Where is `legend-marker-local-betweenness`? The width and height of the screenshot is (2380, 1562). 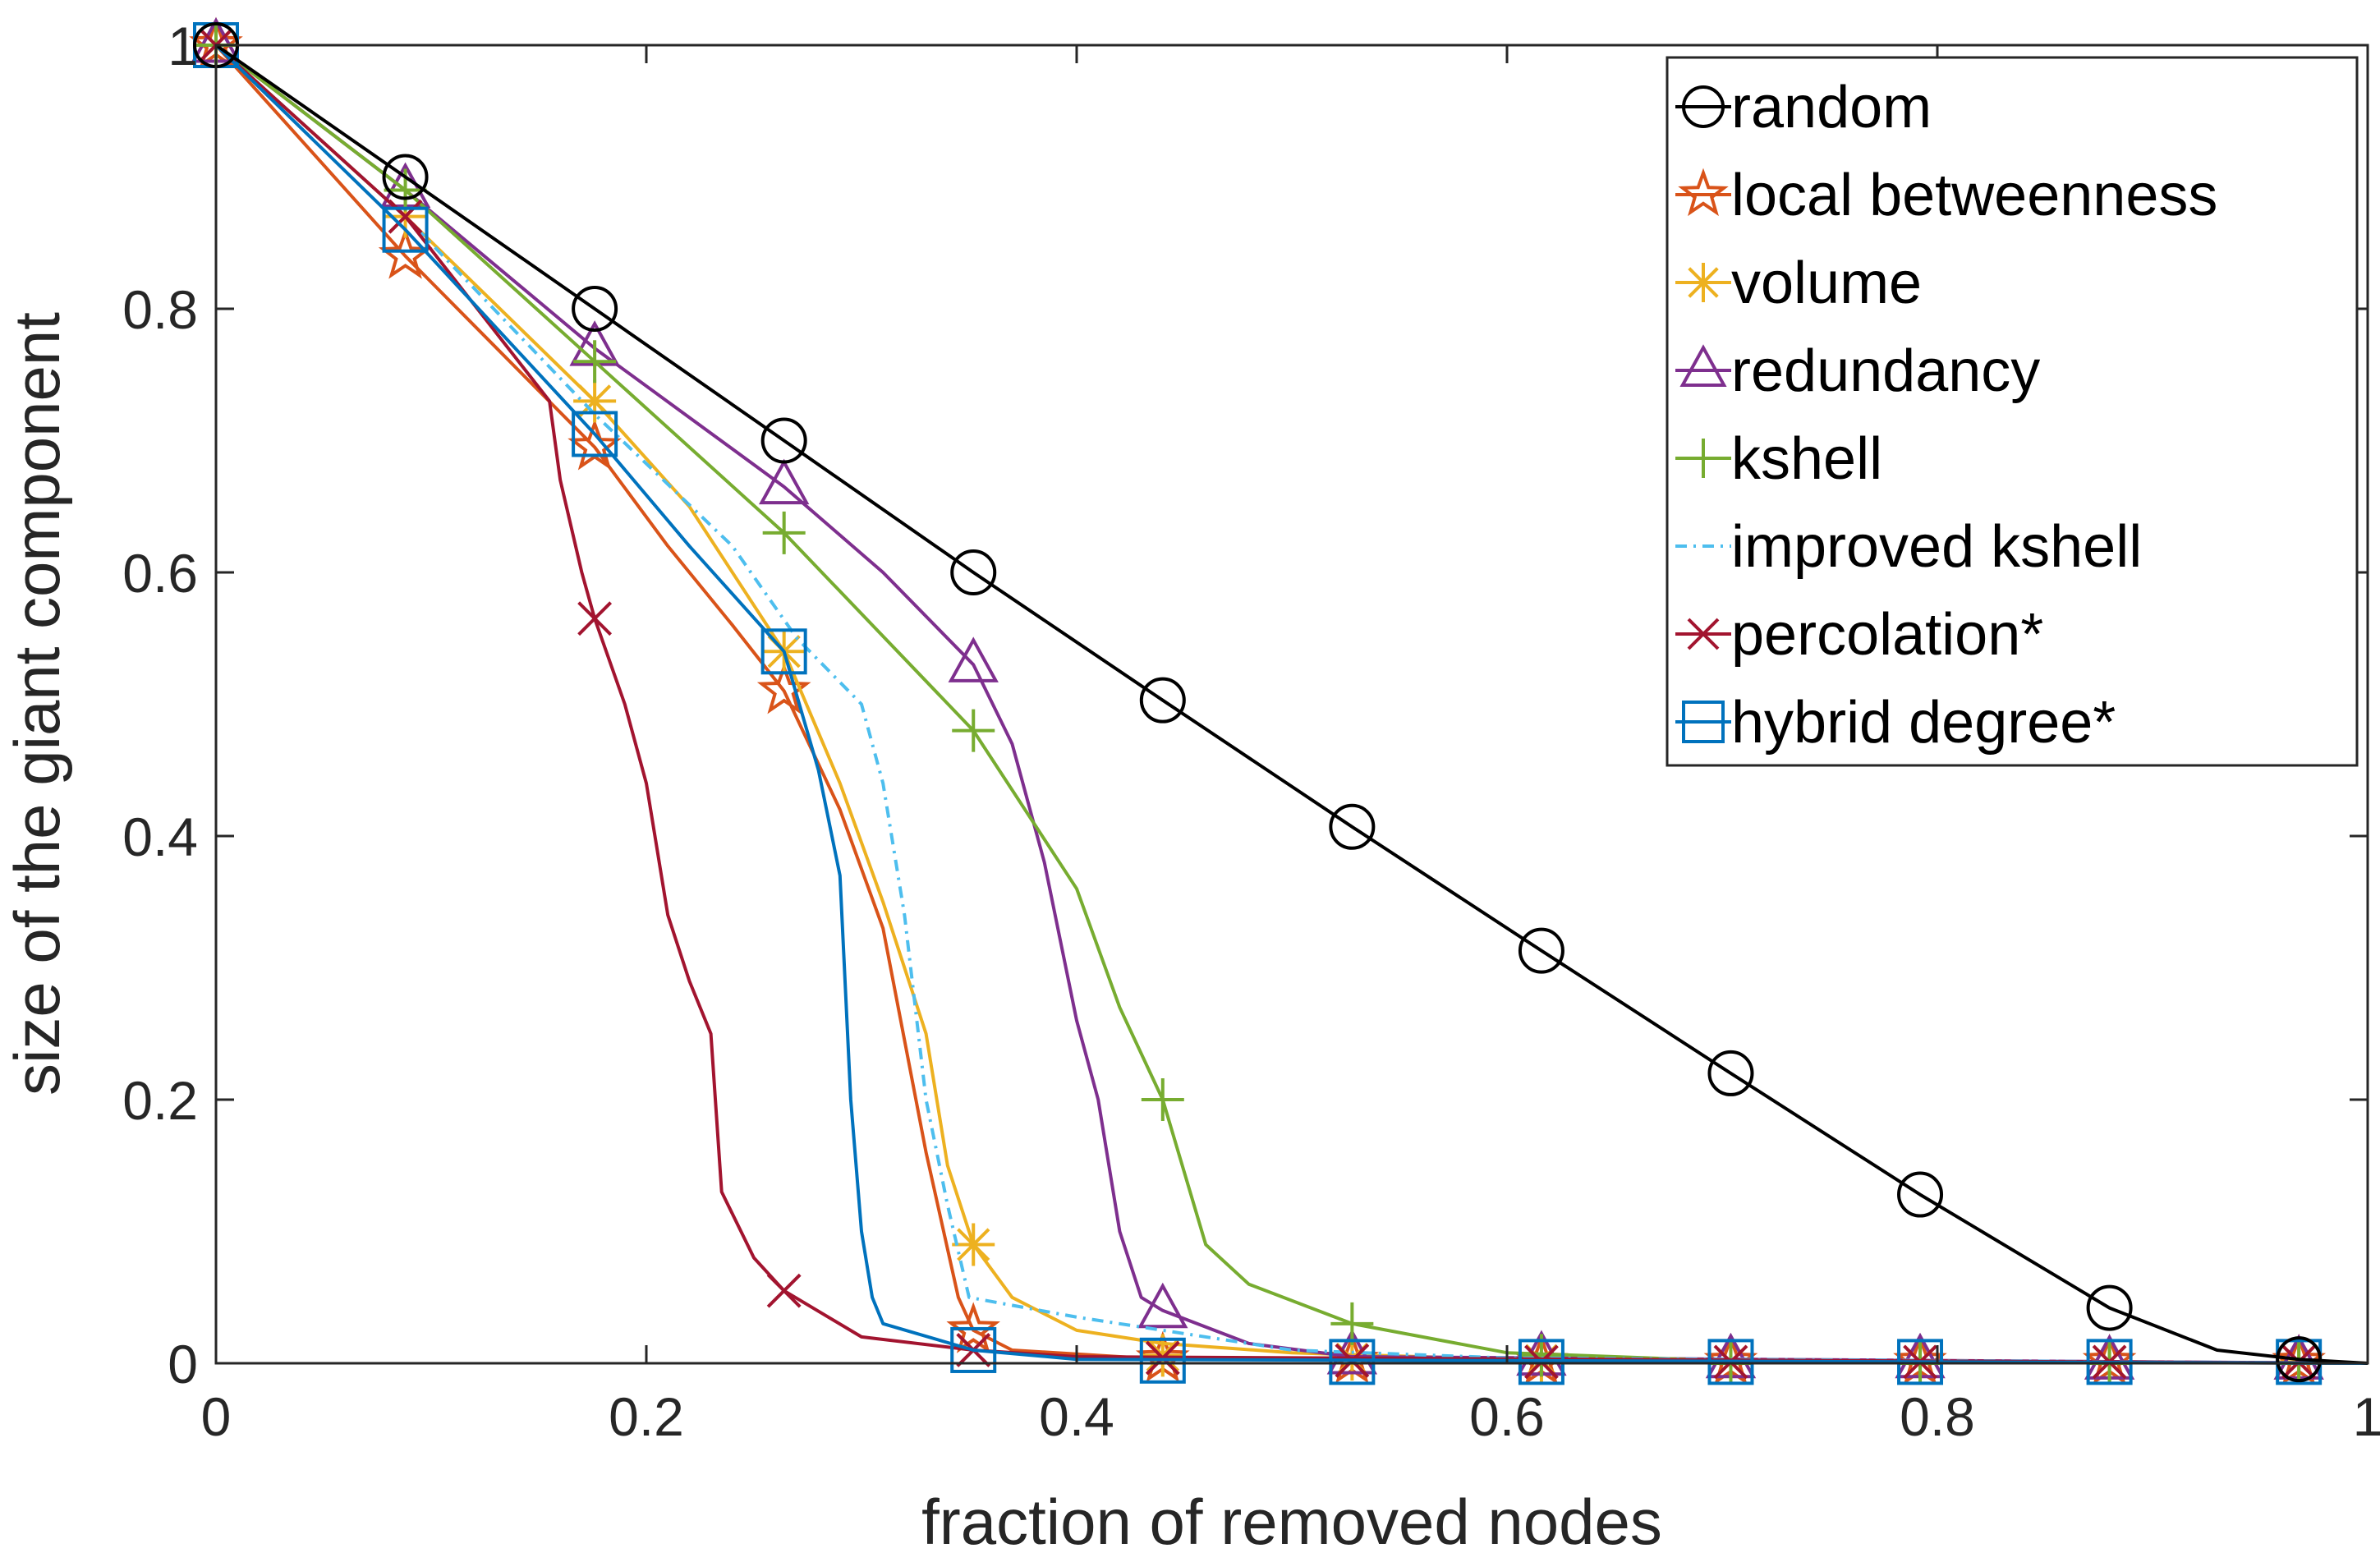 legend-marker-local-betweenness is located at coordinates (1703, 192).